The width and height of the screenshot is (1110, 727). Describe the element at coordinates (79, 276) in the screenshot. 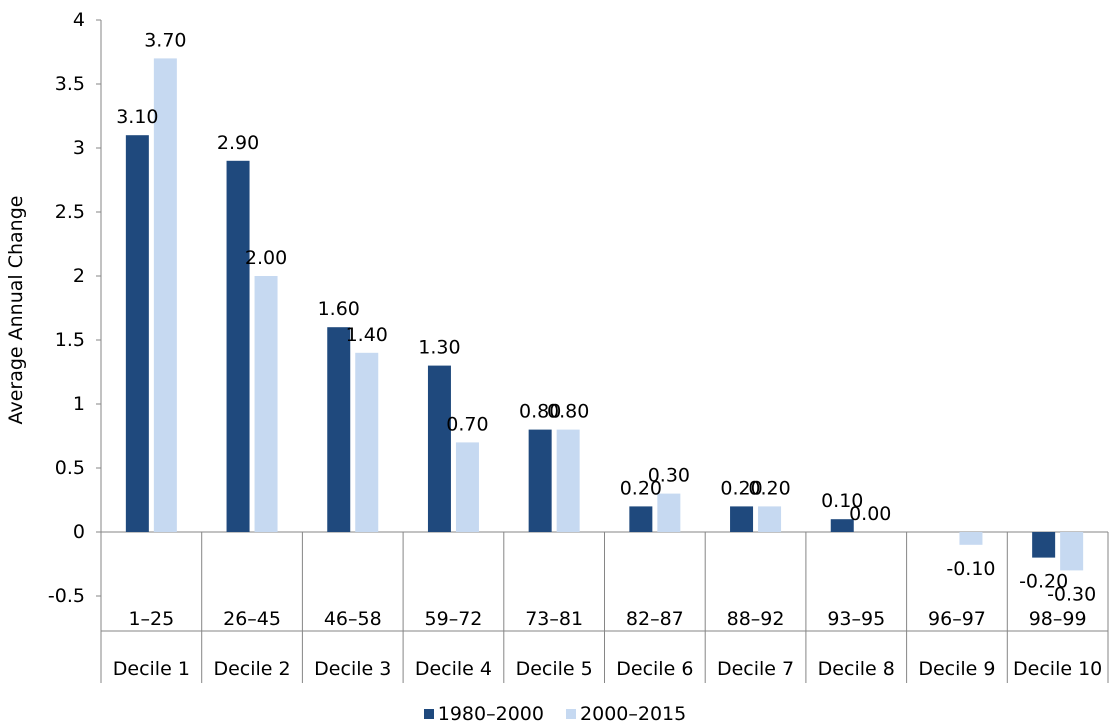

I see `y-tick-label: 2` at that location.